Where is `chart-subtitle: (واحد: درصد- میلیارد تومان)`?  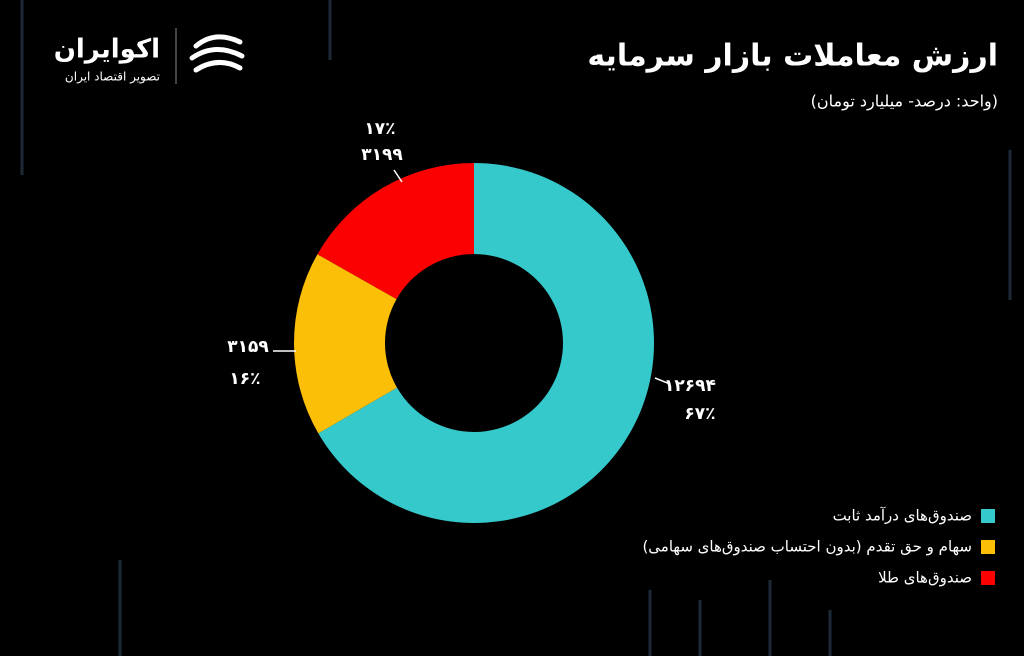 chart-subtitle: (واحد: درصد- میلیارد تومان) is located at coordinates (904, 102).